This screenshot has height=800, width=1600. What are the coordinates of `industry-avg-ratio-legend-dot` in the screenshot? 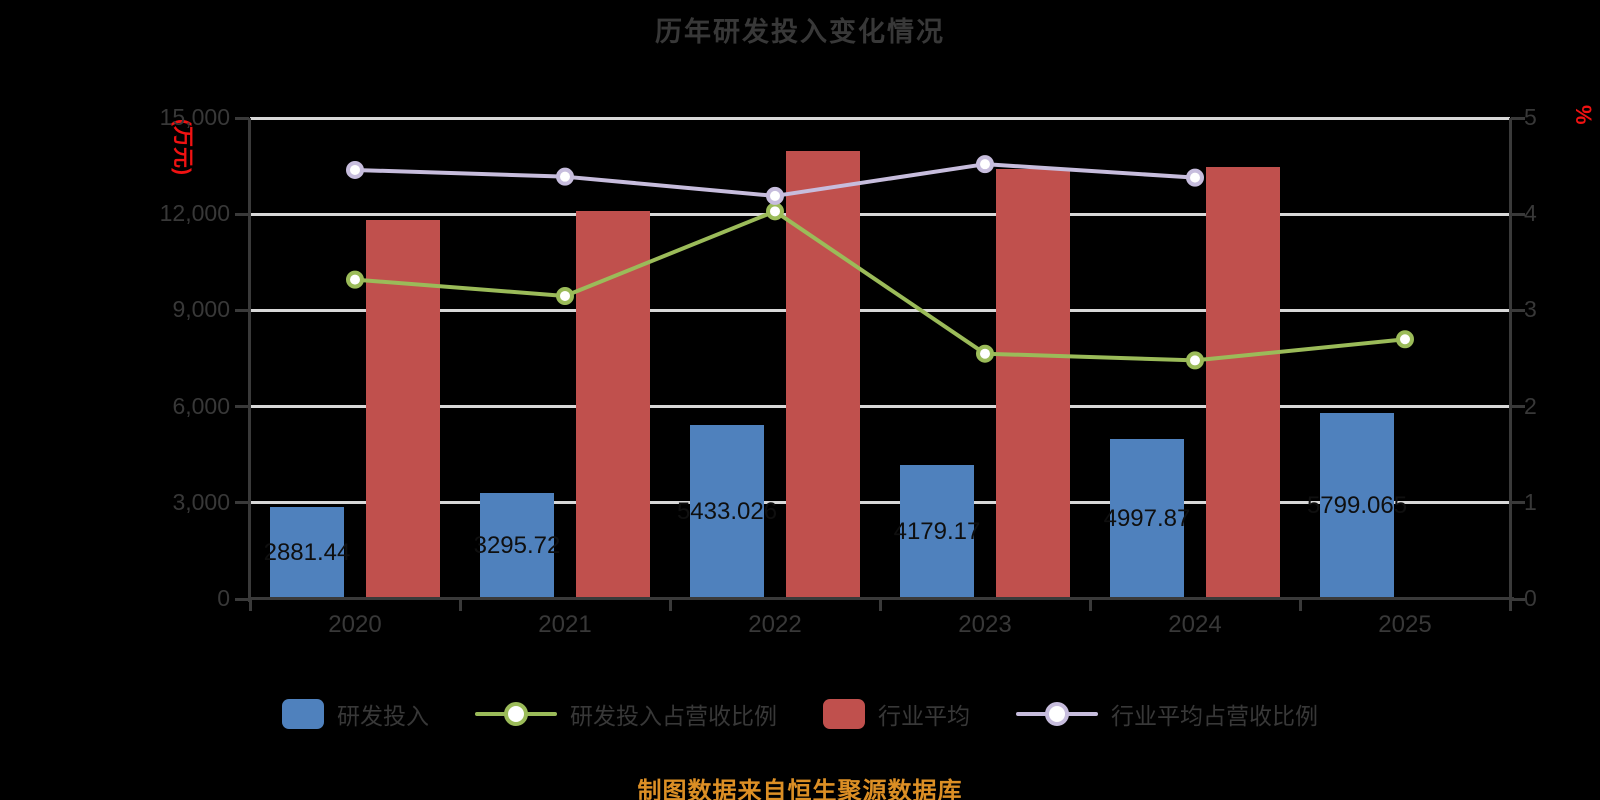 It's located at (1057, 714).